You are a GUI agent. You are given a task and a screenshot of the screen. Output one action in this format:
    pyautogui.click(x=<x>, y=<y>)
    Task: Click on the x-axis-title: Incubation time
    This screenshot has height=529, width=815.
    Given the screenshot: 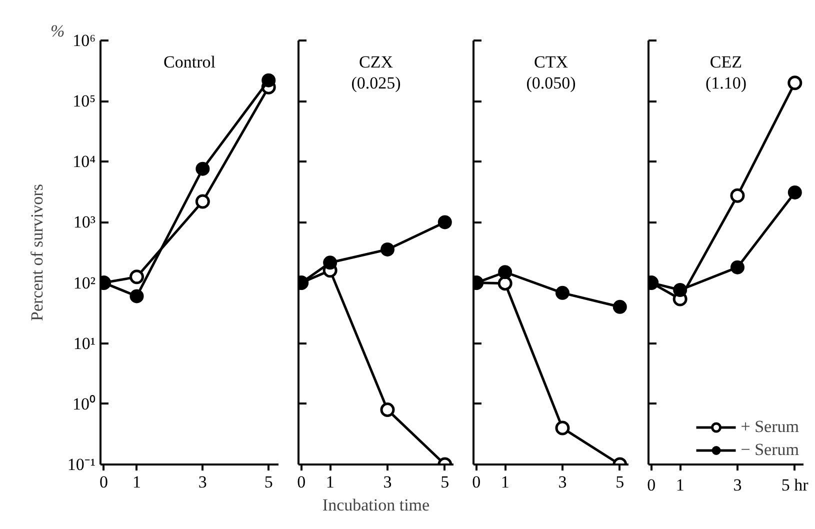 What is the action you would take?
    pyautogui.click(x=376, y=505)
    